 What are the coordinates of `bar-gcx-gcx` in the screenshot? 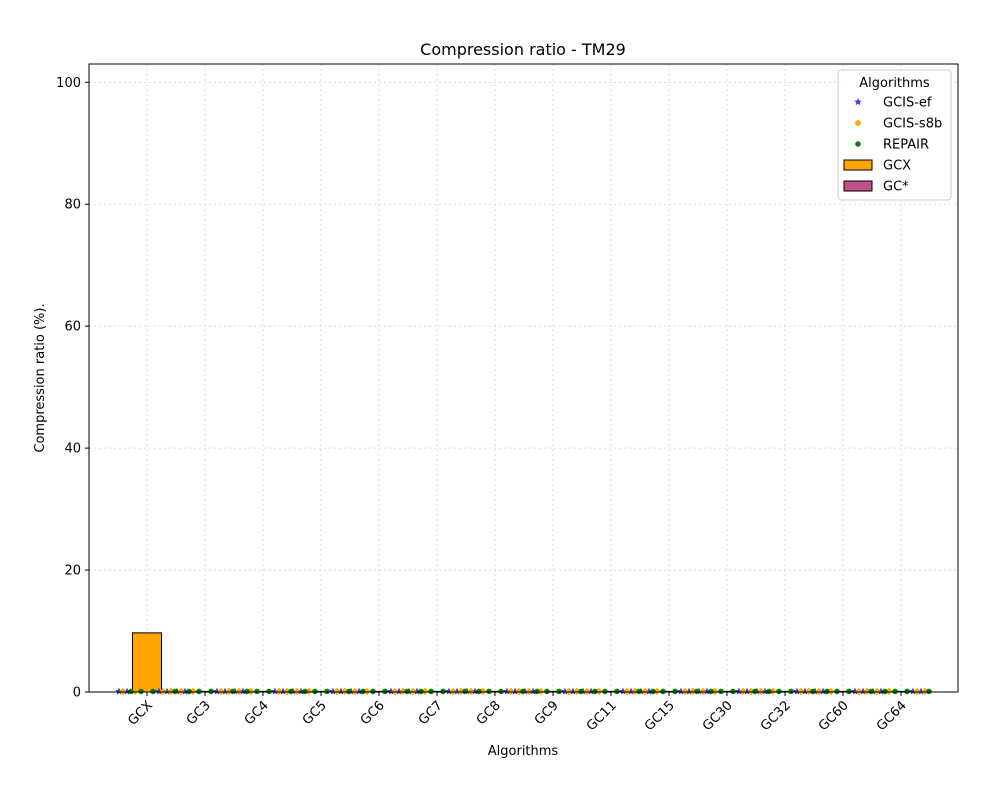 It's located at (147, 662).